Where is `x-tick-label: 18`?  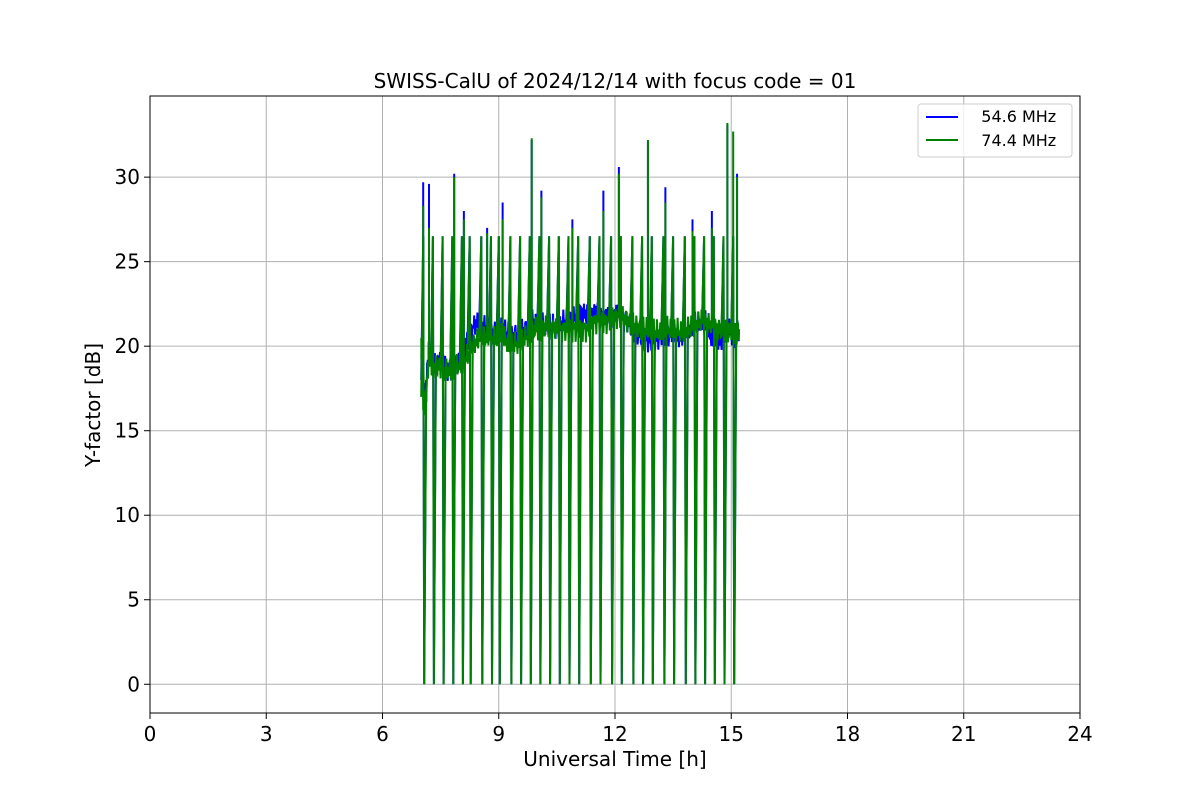
x-tick-label: 18 is located at coordinates (847, 734).